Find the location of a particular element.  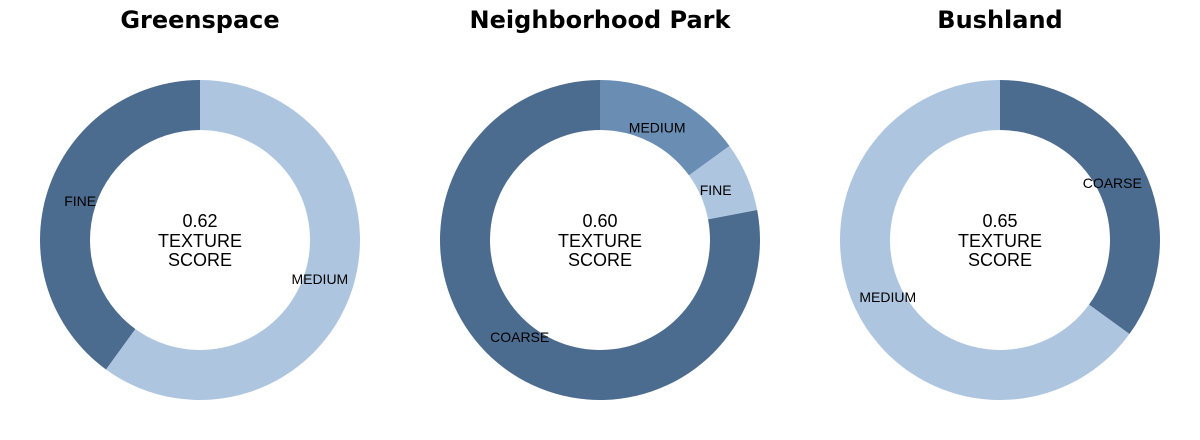

chart-title: Greenspace is located at coordinates (199, 20).